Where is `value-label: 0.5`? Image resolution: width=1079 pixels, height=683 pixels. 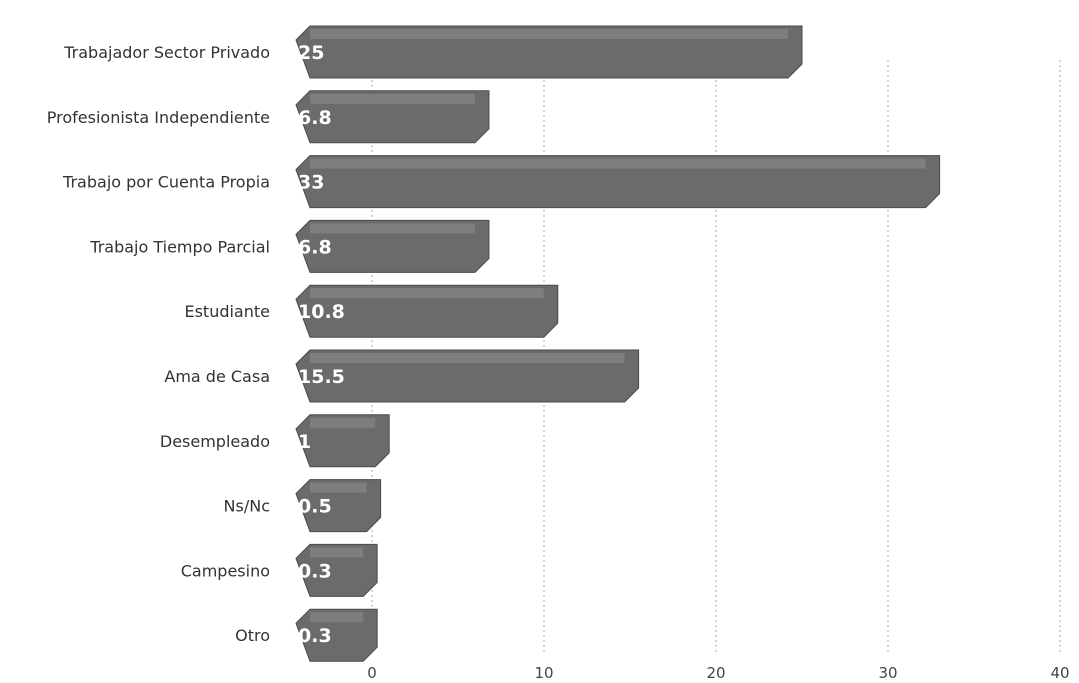
value-label: 0.5 is located at coordinates (315, 507).